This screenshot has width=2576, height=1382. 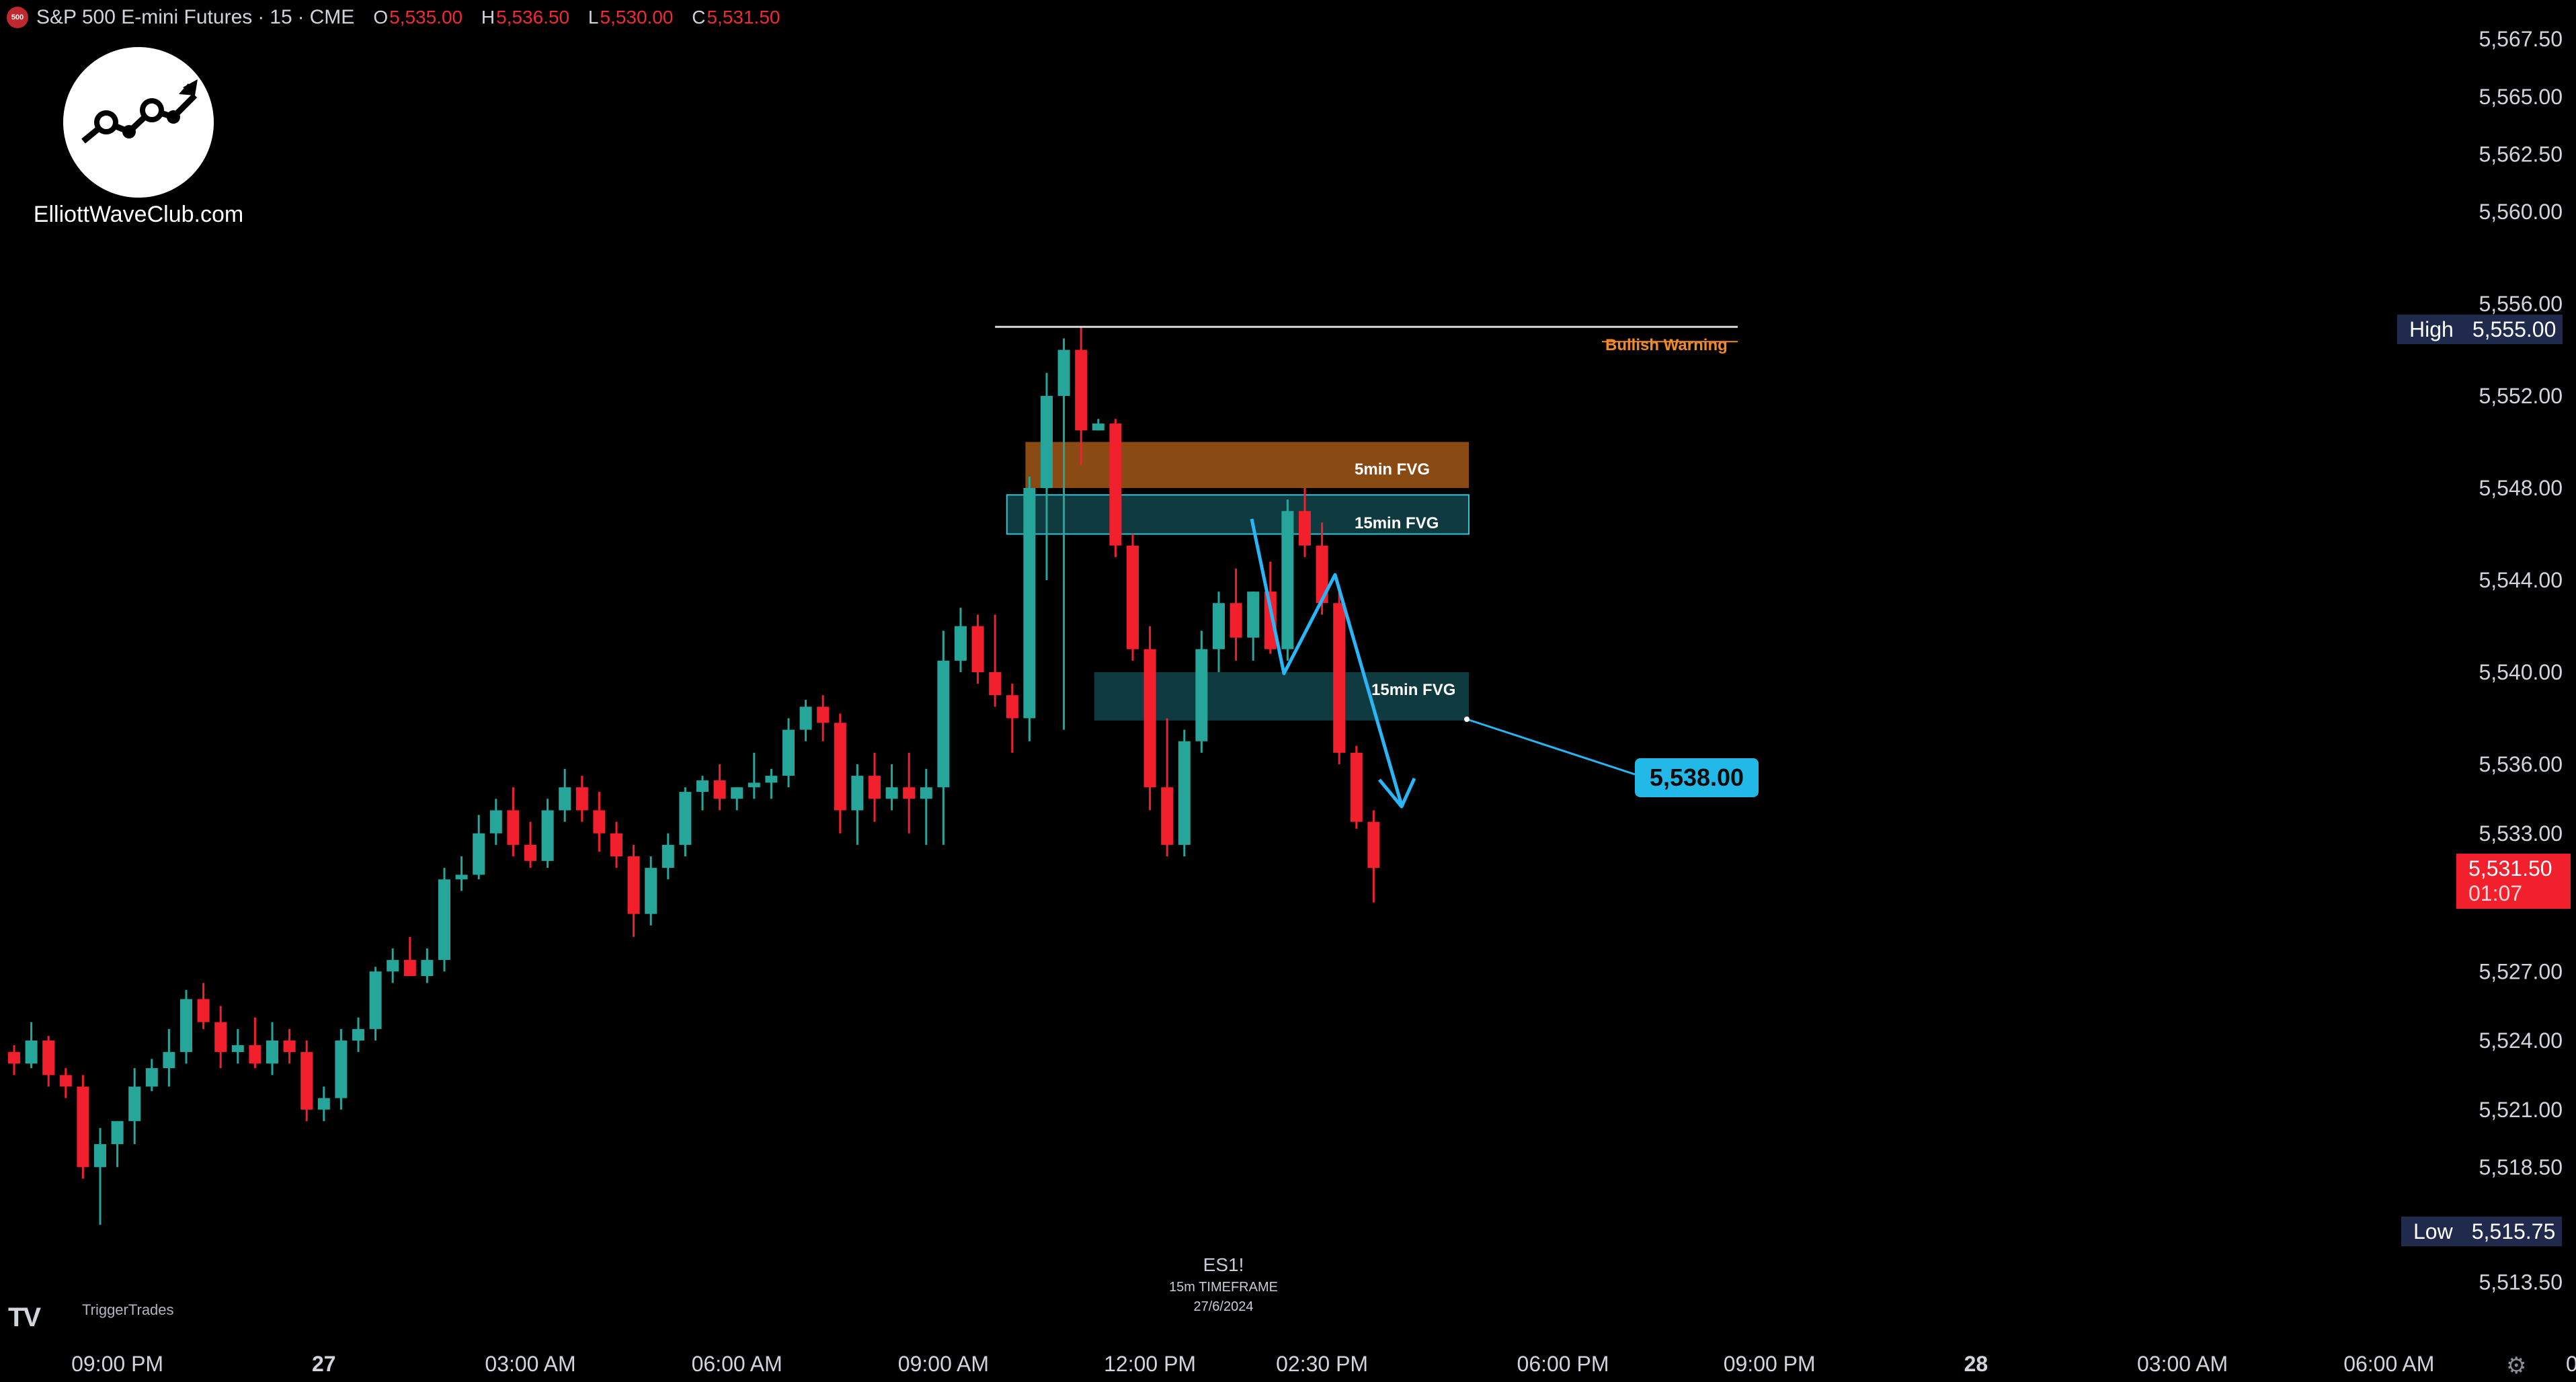 What do you see at coordinates (2513, 1232) in the screenshot?
I see `low-tag-value: 5,515.75` at bounding box center [2513, 1232].